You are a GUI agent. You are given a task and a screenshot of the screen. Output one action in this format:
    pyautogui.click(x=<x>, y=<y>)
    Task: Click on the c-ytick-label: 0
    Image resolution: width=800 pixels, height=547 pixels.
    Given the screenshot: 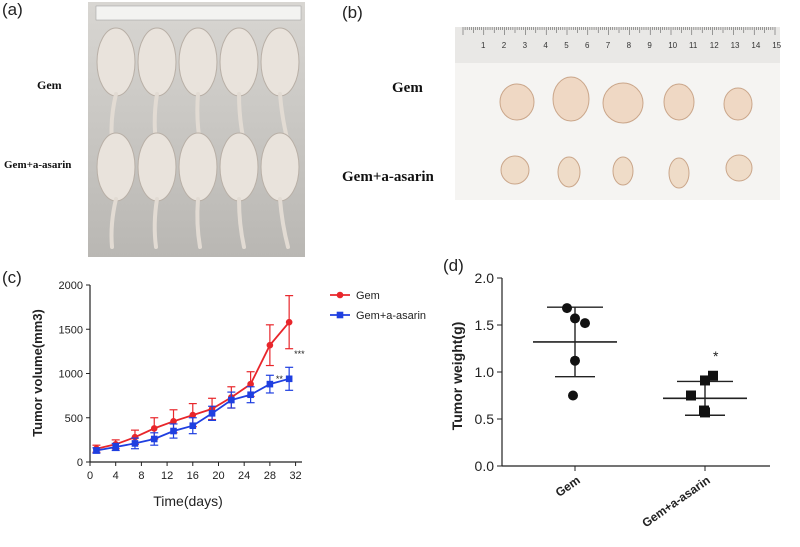 What is the action you would take?
    pyautogui.click(x=80, y=463)
    